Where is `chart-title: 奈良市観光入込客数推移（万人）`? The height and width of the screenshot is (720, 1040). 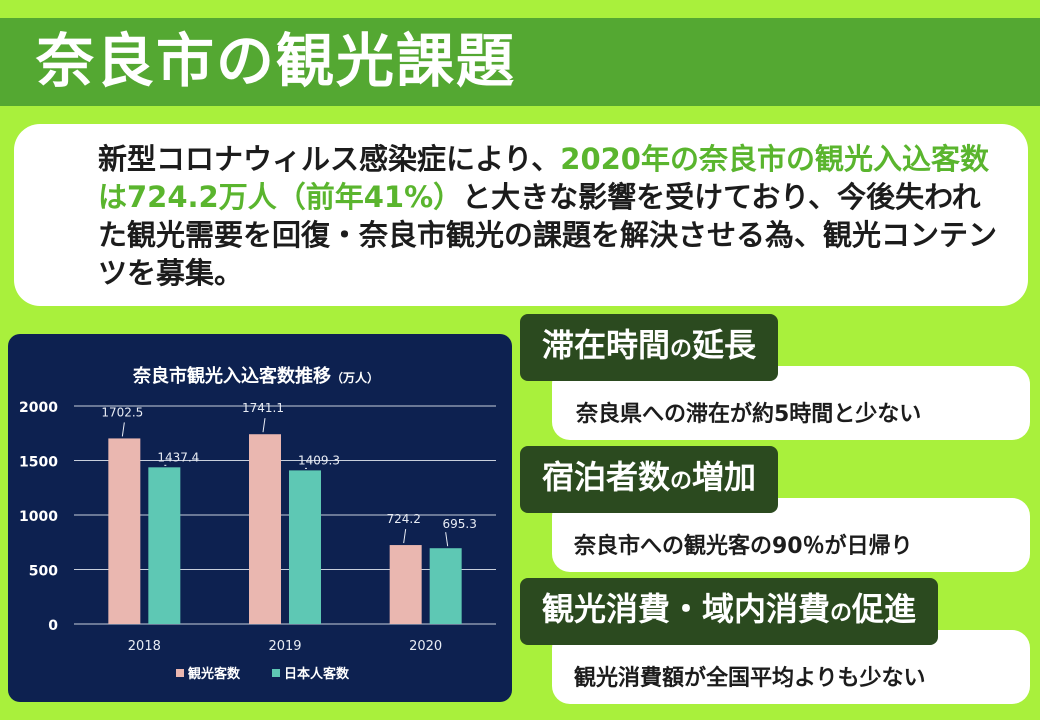
chart-title: 奈良市観光入込客数推移（万人） is located at coordinates (255, 376).